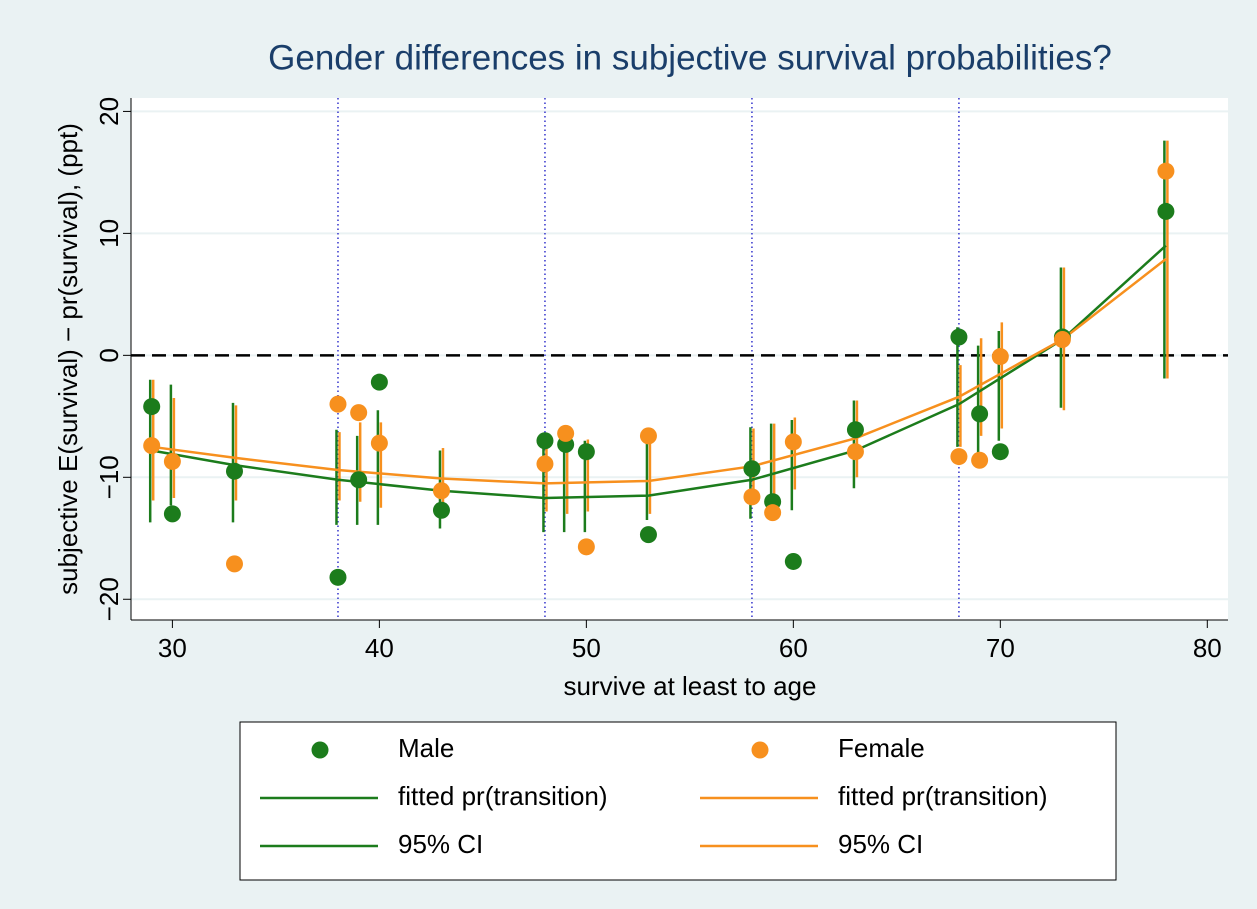 This screenshot has width=1257, height=909. What do you see at coordinates (1207, 648) in the screenshot?
I see `x-tick-label: 80` at bounding box center [1207, 648].